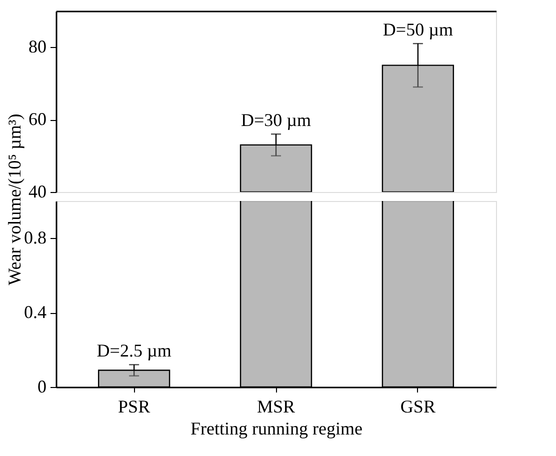 This screenshot has width=556, height=456. Describe the element at coordinates (276, 120) in the screenshot. I see `annotation: D=30 µm` at that location.